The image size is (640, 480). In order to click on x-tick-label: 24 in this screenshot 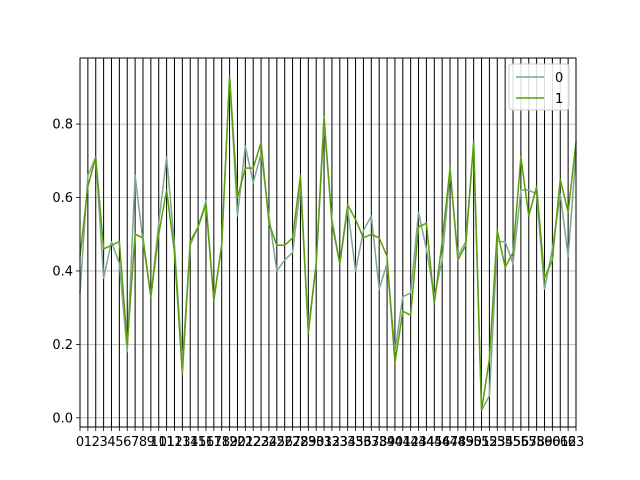, I will do `click(269, 442)`.